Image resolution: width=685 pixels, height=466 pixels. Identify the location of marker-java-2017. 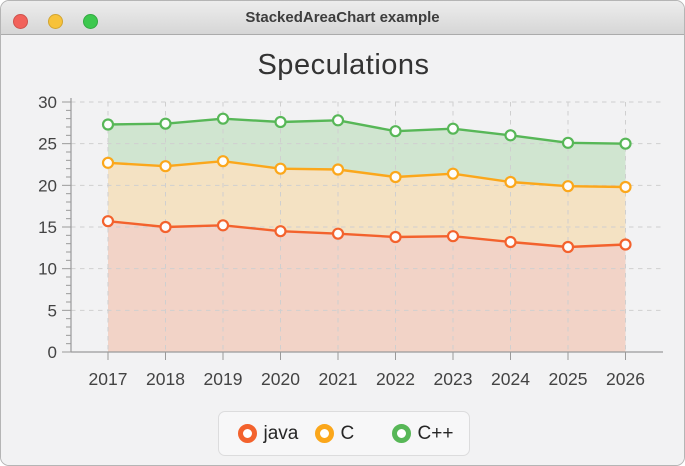
(108, 221).